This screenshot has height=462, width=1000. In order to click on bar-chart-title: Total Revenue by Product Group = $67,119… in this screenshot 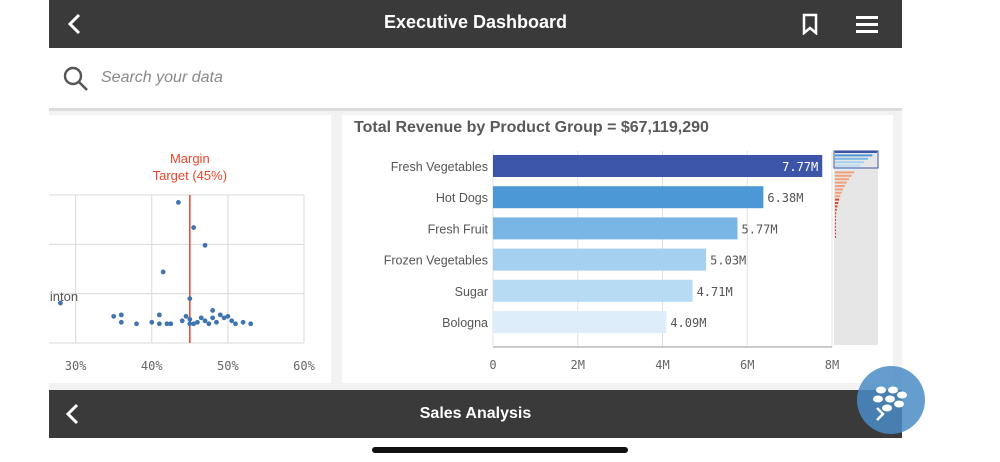, I will do `click(531, 127)`.